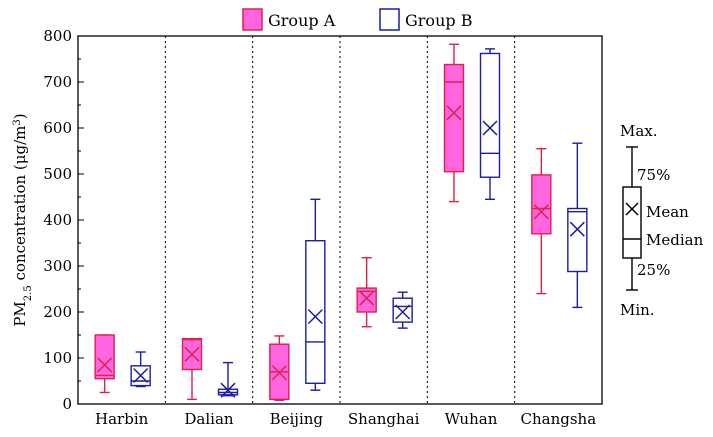 This screenshot has width=713, height=437. Describe the element at coordinates (209, 419) in the screenshot. I see `x-tick-label: Dalian` at that location.